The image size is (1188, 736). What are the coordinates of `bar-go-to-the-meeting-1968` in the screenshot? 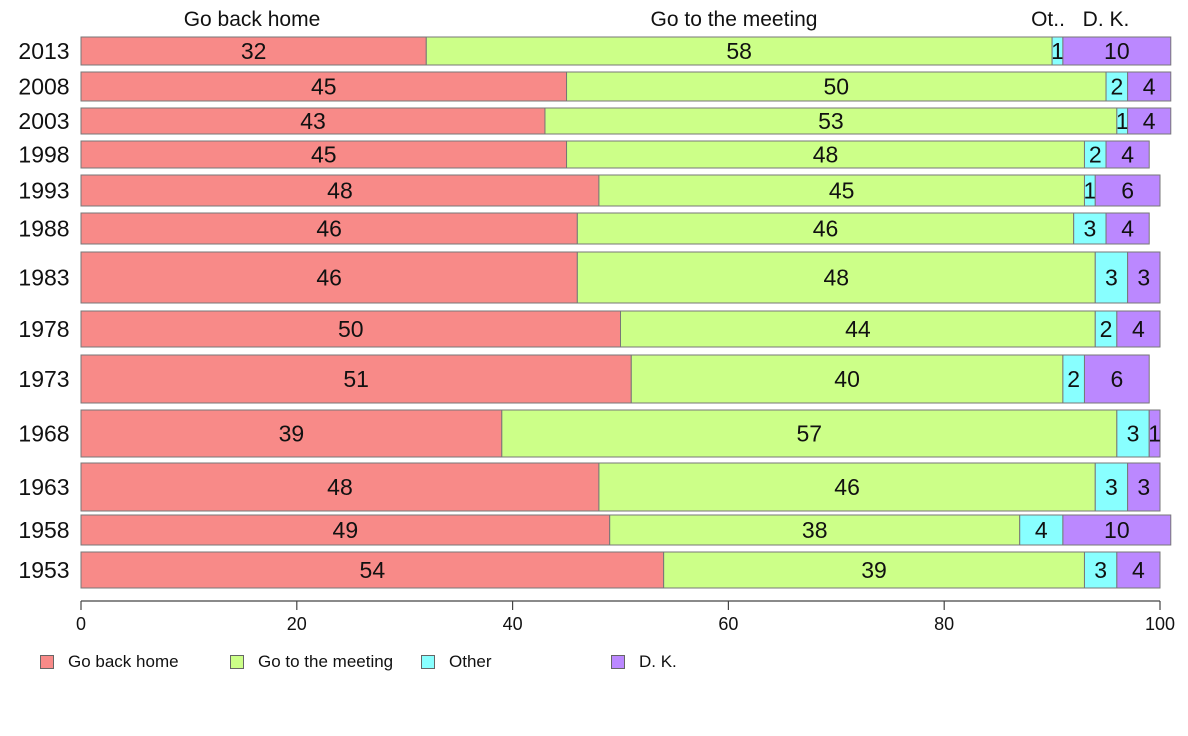 It's located at (809, 433).